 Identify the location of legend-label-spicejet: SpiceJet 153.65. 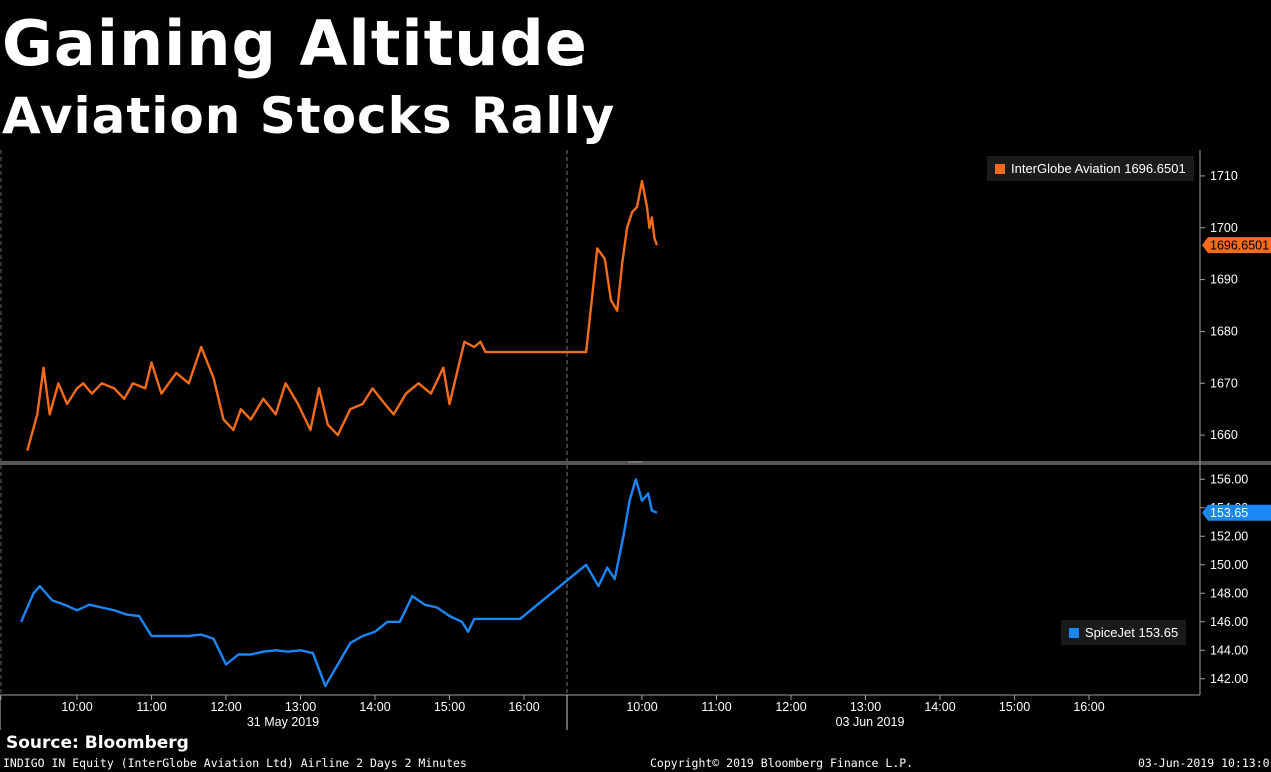
(1132, 632).